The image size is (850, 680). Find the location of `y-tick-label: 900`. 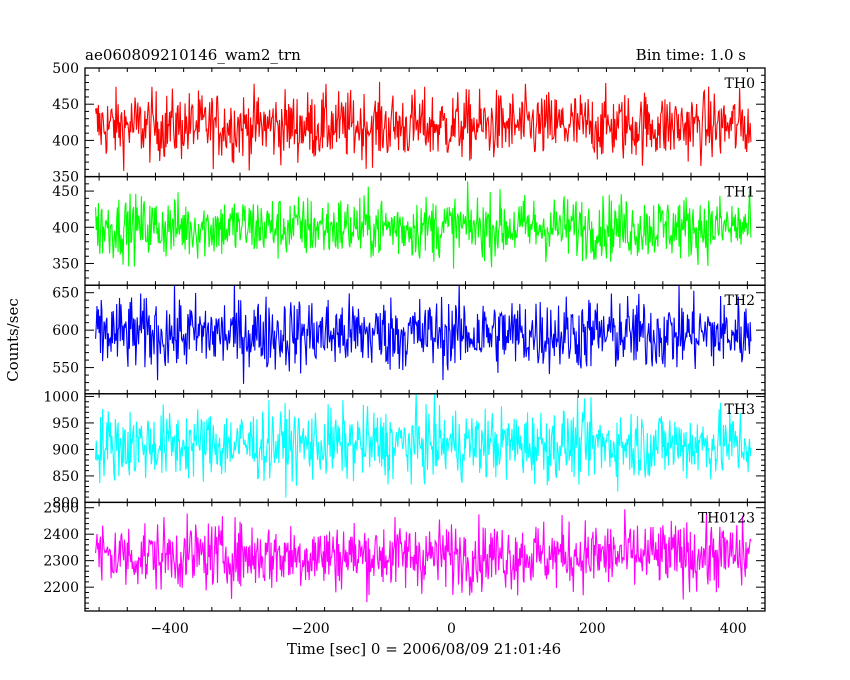

y-tick-label: 900 is located at coordinates (65, 450).